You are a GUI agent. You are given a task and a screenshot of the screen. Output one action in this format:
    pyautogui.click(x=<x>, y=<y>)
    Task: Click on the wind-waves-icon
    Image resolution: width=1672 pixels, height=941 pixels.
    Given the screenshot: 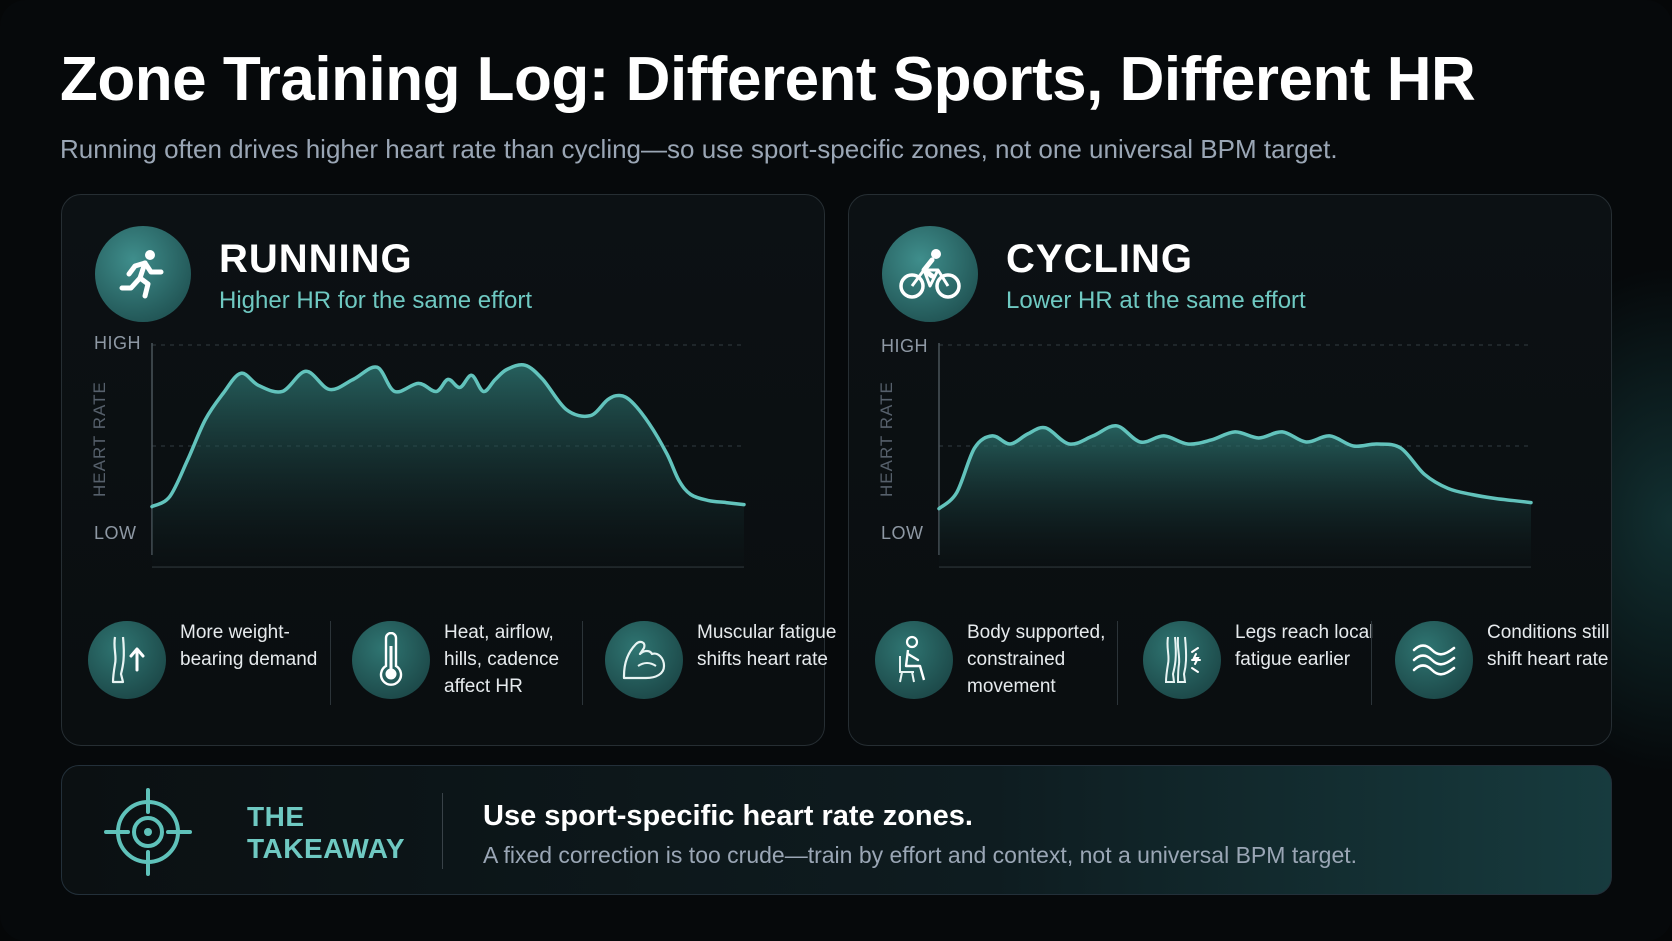 What is the action you would take?
    pyautogui.click(x=1434, y=660)
    